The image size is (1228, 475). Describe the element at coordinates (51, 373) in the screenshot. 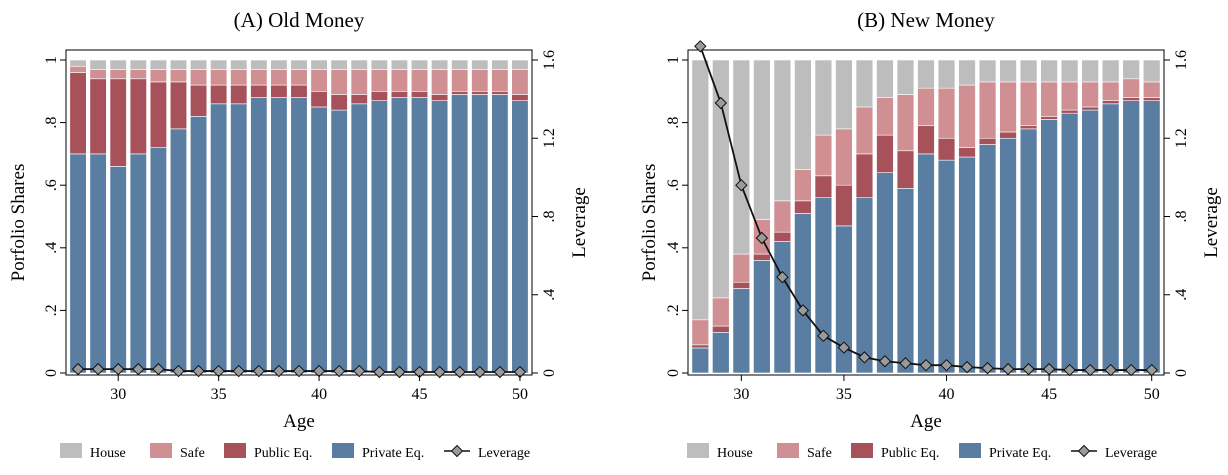

I see `y-tick-label: 0` at that location.